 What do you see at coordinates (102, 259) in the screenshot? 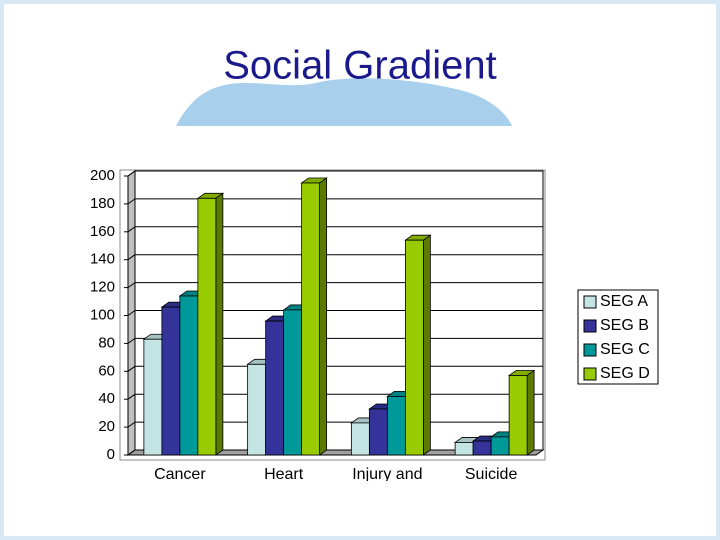
I see `y-tick-label: 140` at bounding box center [102, 259].